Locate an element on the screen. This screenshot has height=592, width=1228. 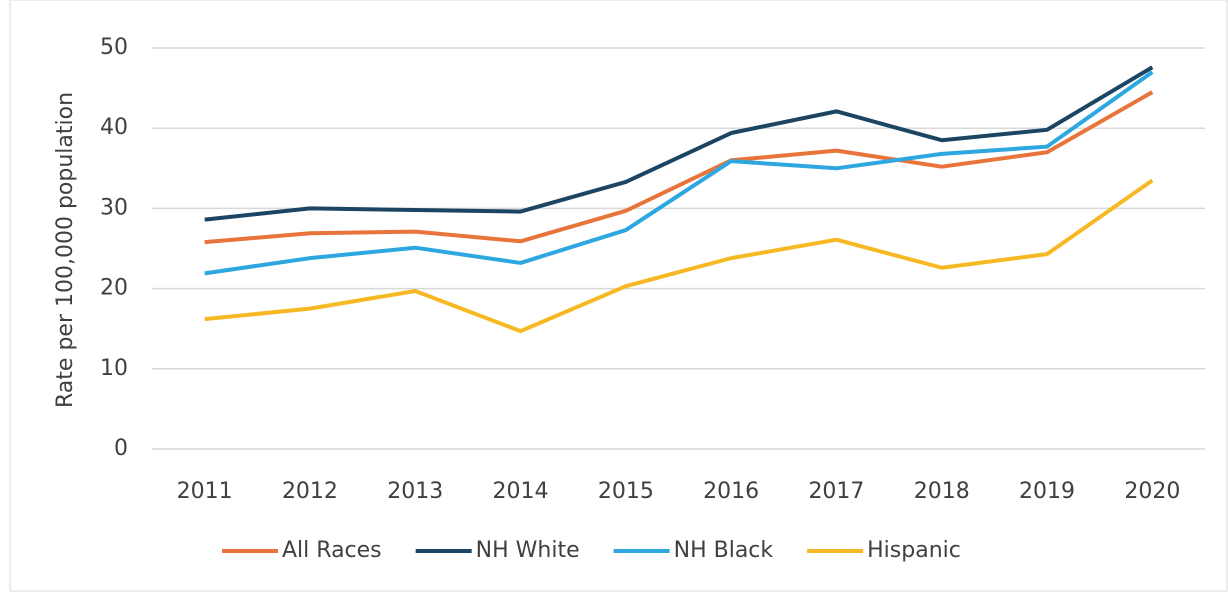
legend-label: Hispanic is located at coordinates (914, 550).